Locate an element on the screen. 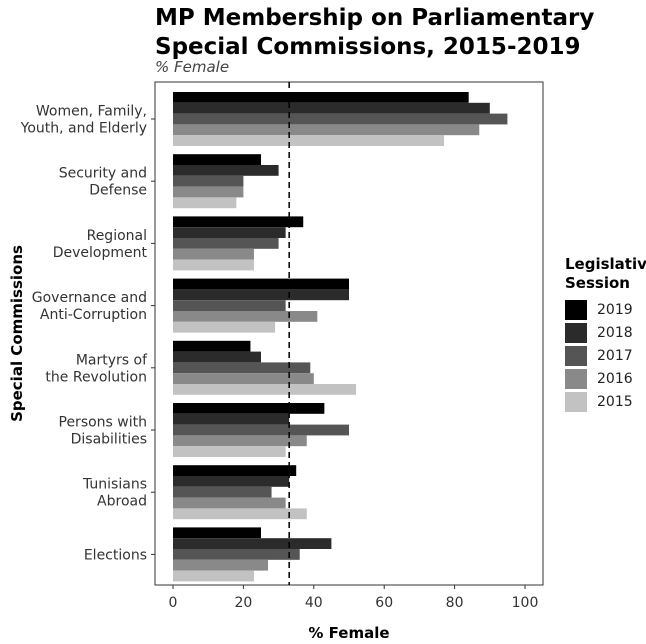 The height and width of the screenshot is (644, 646). legend-title-line-2: Session is located at coordinates (597, 283).